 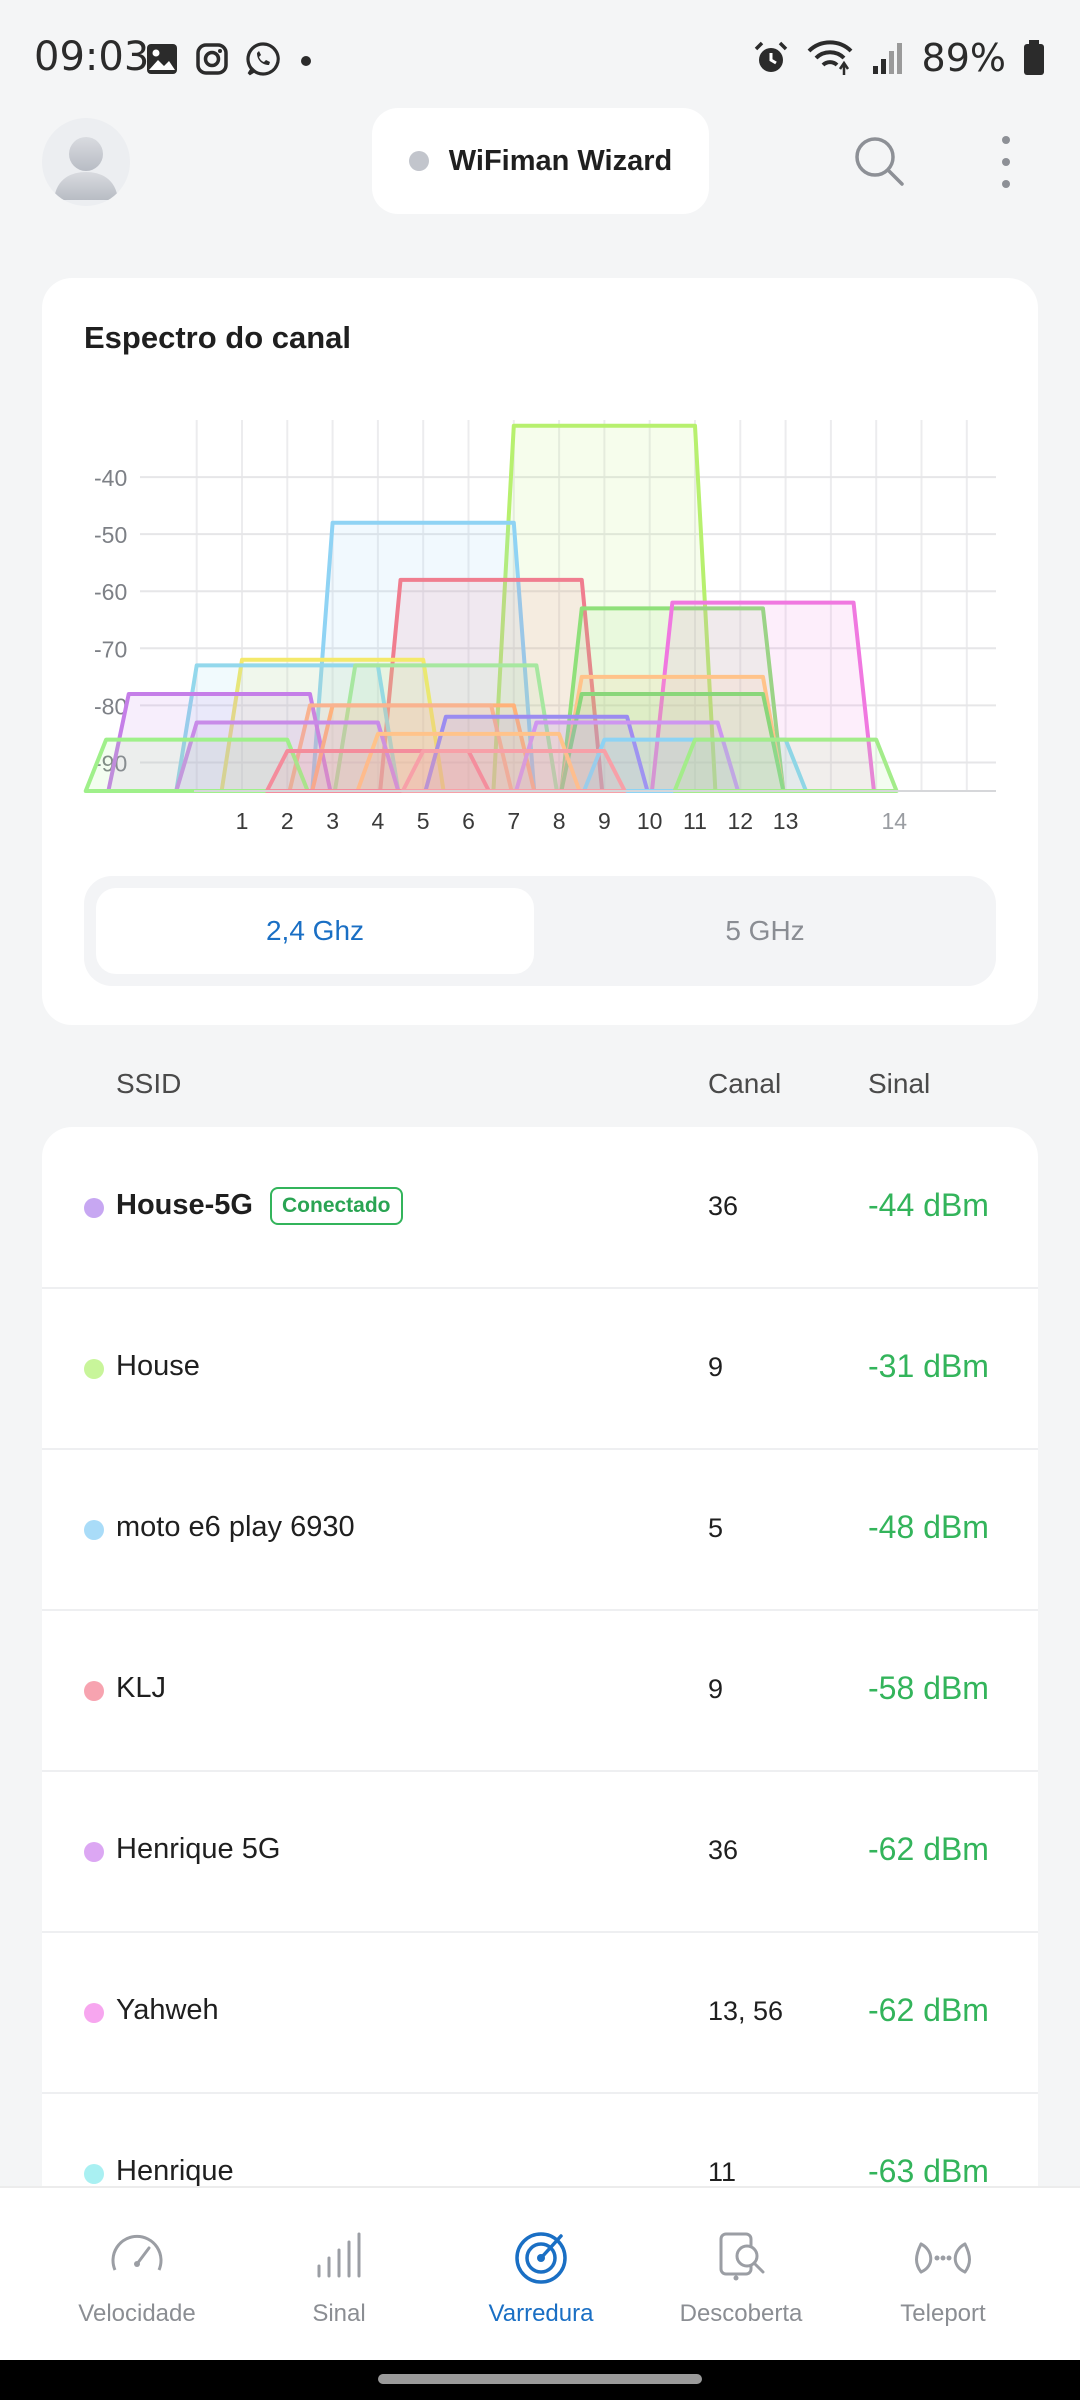 What do you see at coordinates (162, 59) in the screenshot?
I see `gallery-icon` at bounding box center [162, 59].